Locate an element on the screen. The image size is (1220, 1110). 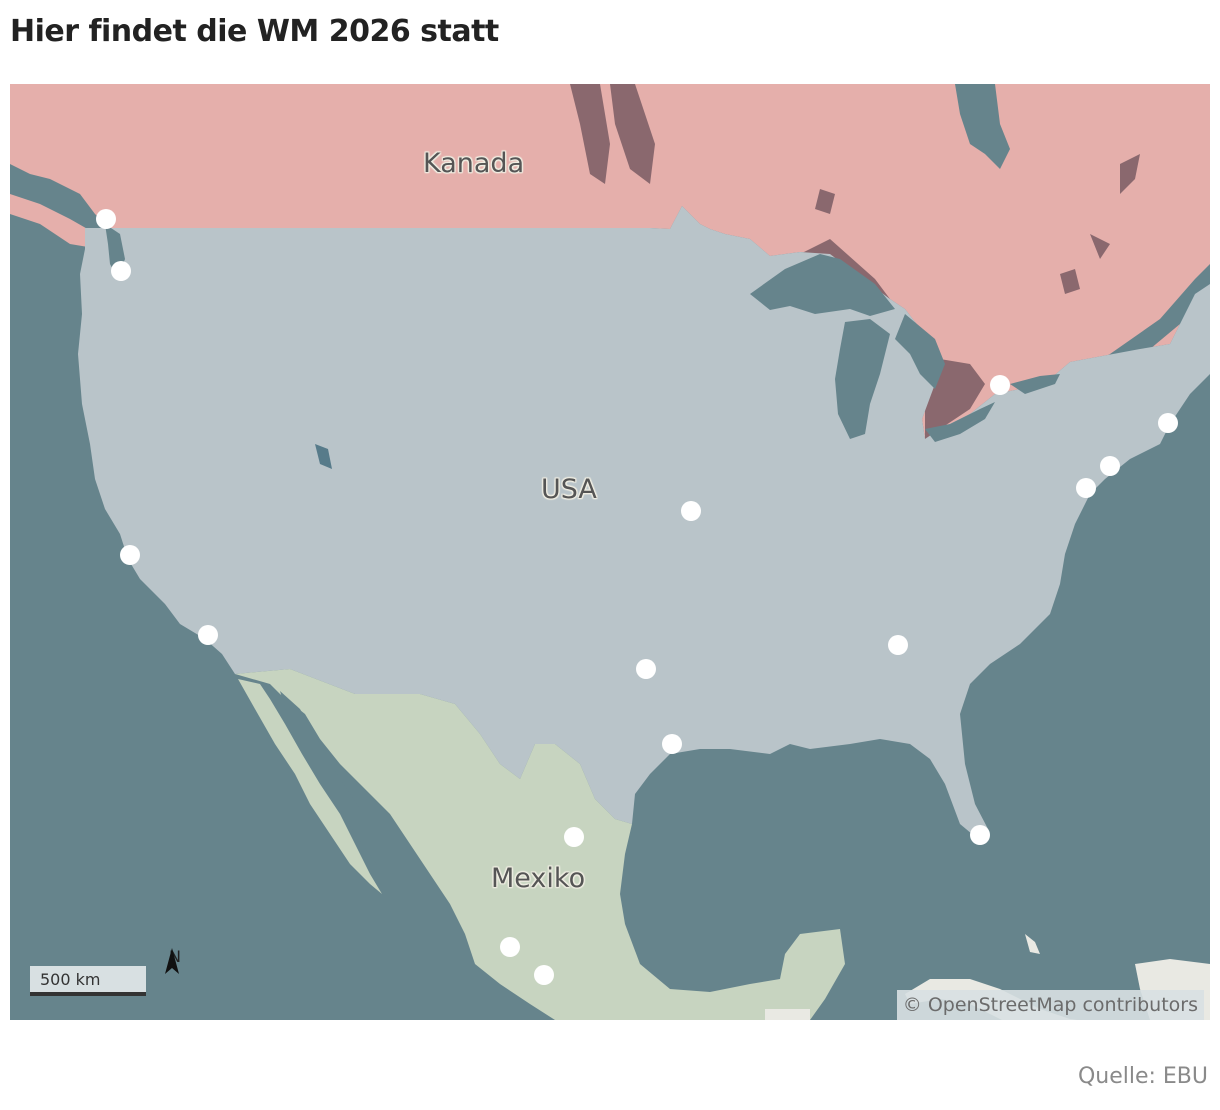
label-canada: Kanada is located at coordinates (474, 163).